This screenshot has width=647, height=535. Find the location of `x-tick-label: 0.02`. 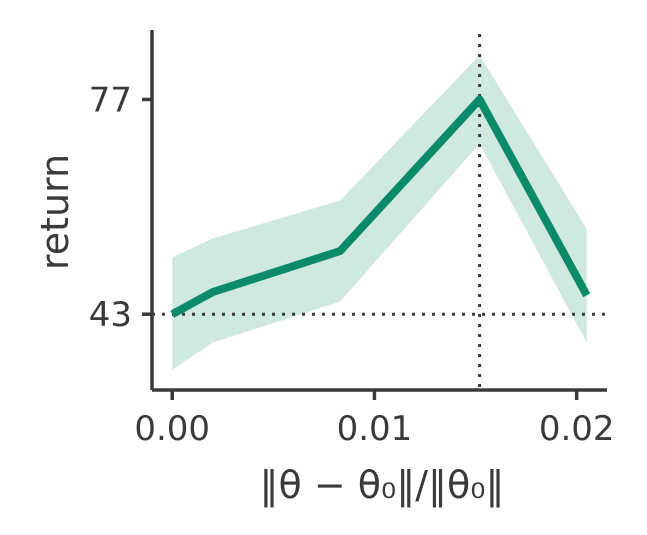

x-tick-label: 0.02 is located at coordinates (577, 429).